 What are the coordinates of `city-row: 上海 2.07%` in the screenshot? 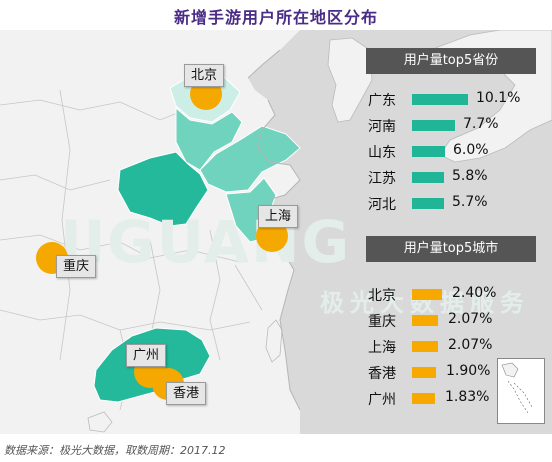 It's located at (451, 346).